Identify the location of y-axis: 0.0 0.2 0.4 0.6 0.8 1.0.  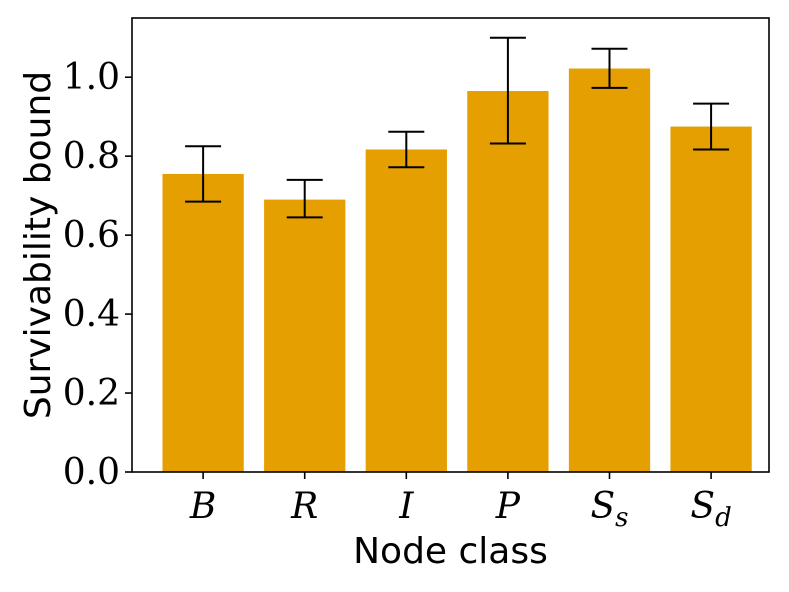
(97, 275).